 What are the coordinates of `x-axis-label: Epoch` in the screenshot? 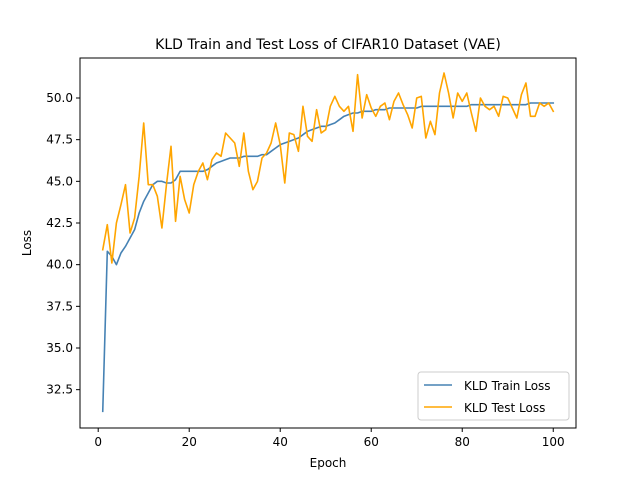 It's located at (328, 463).